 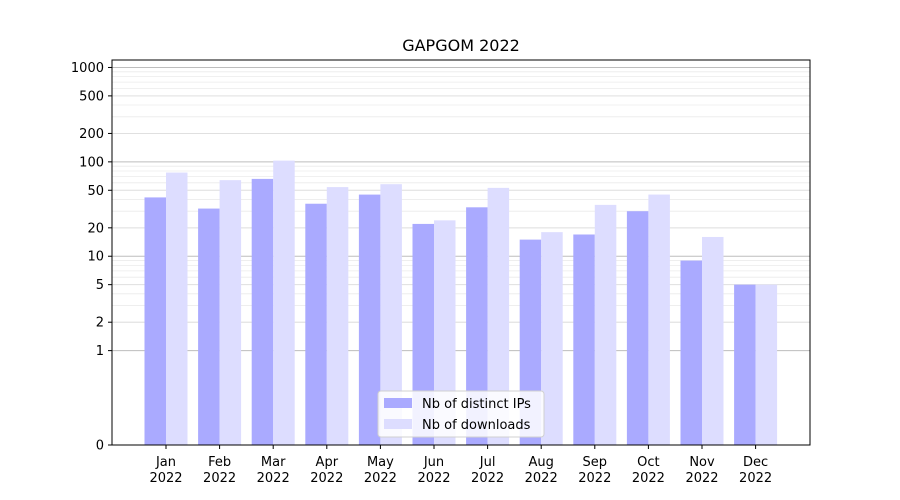 I want to click on y-tick-label: 1, so click(x=100, y=351).